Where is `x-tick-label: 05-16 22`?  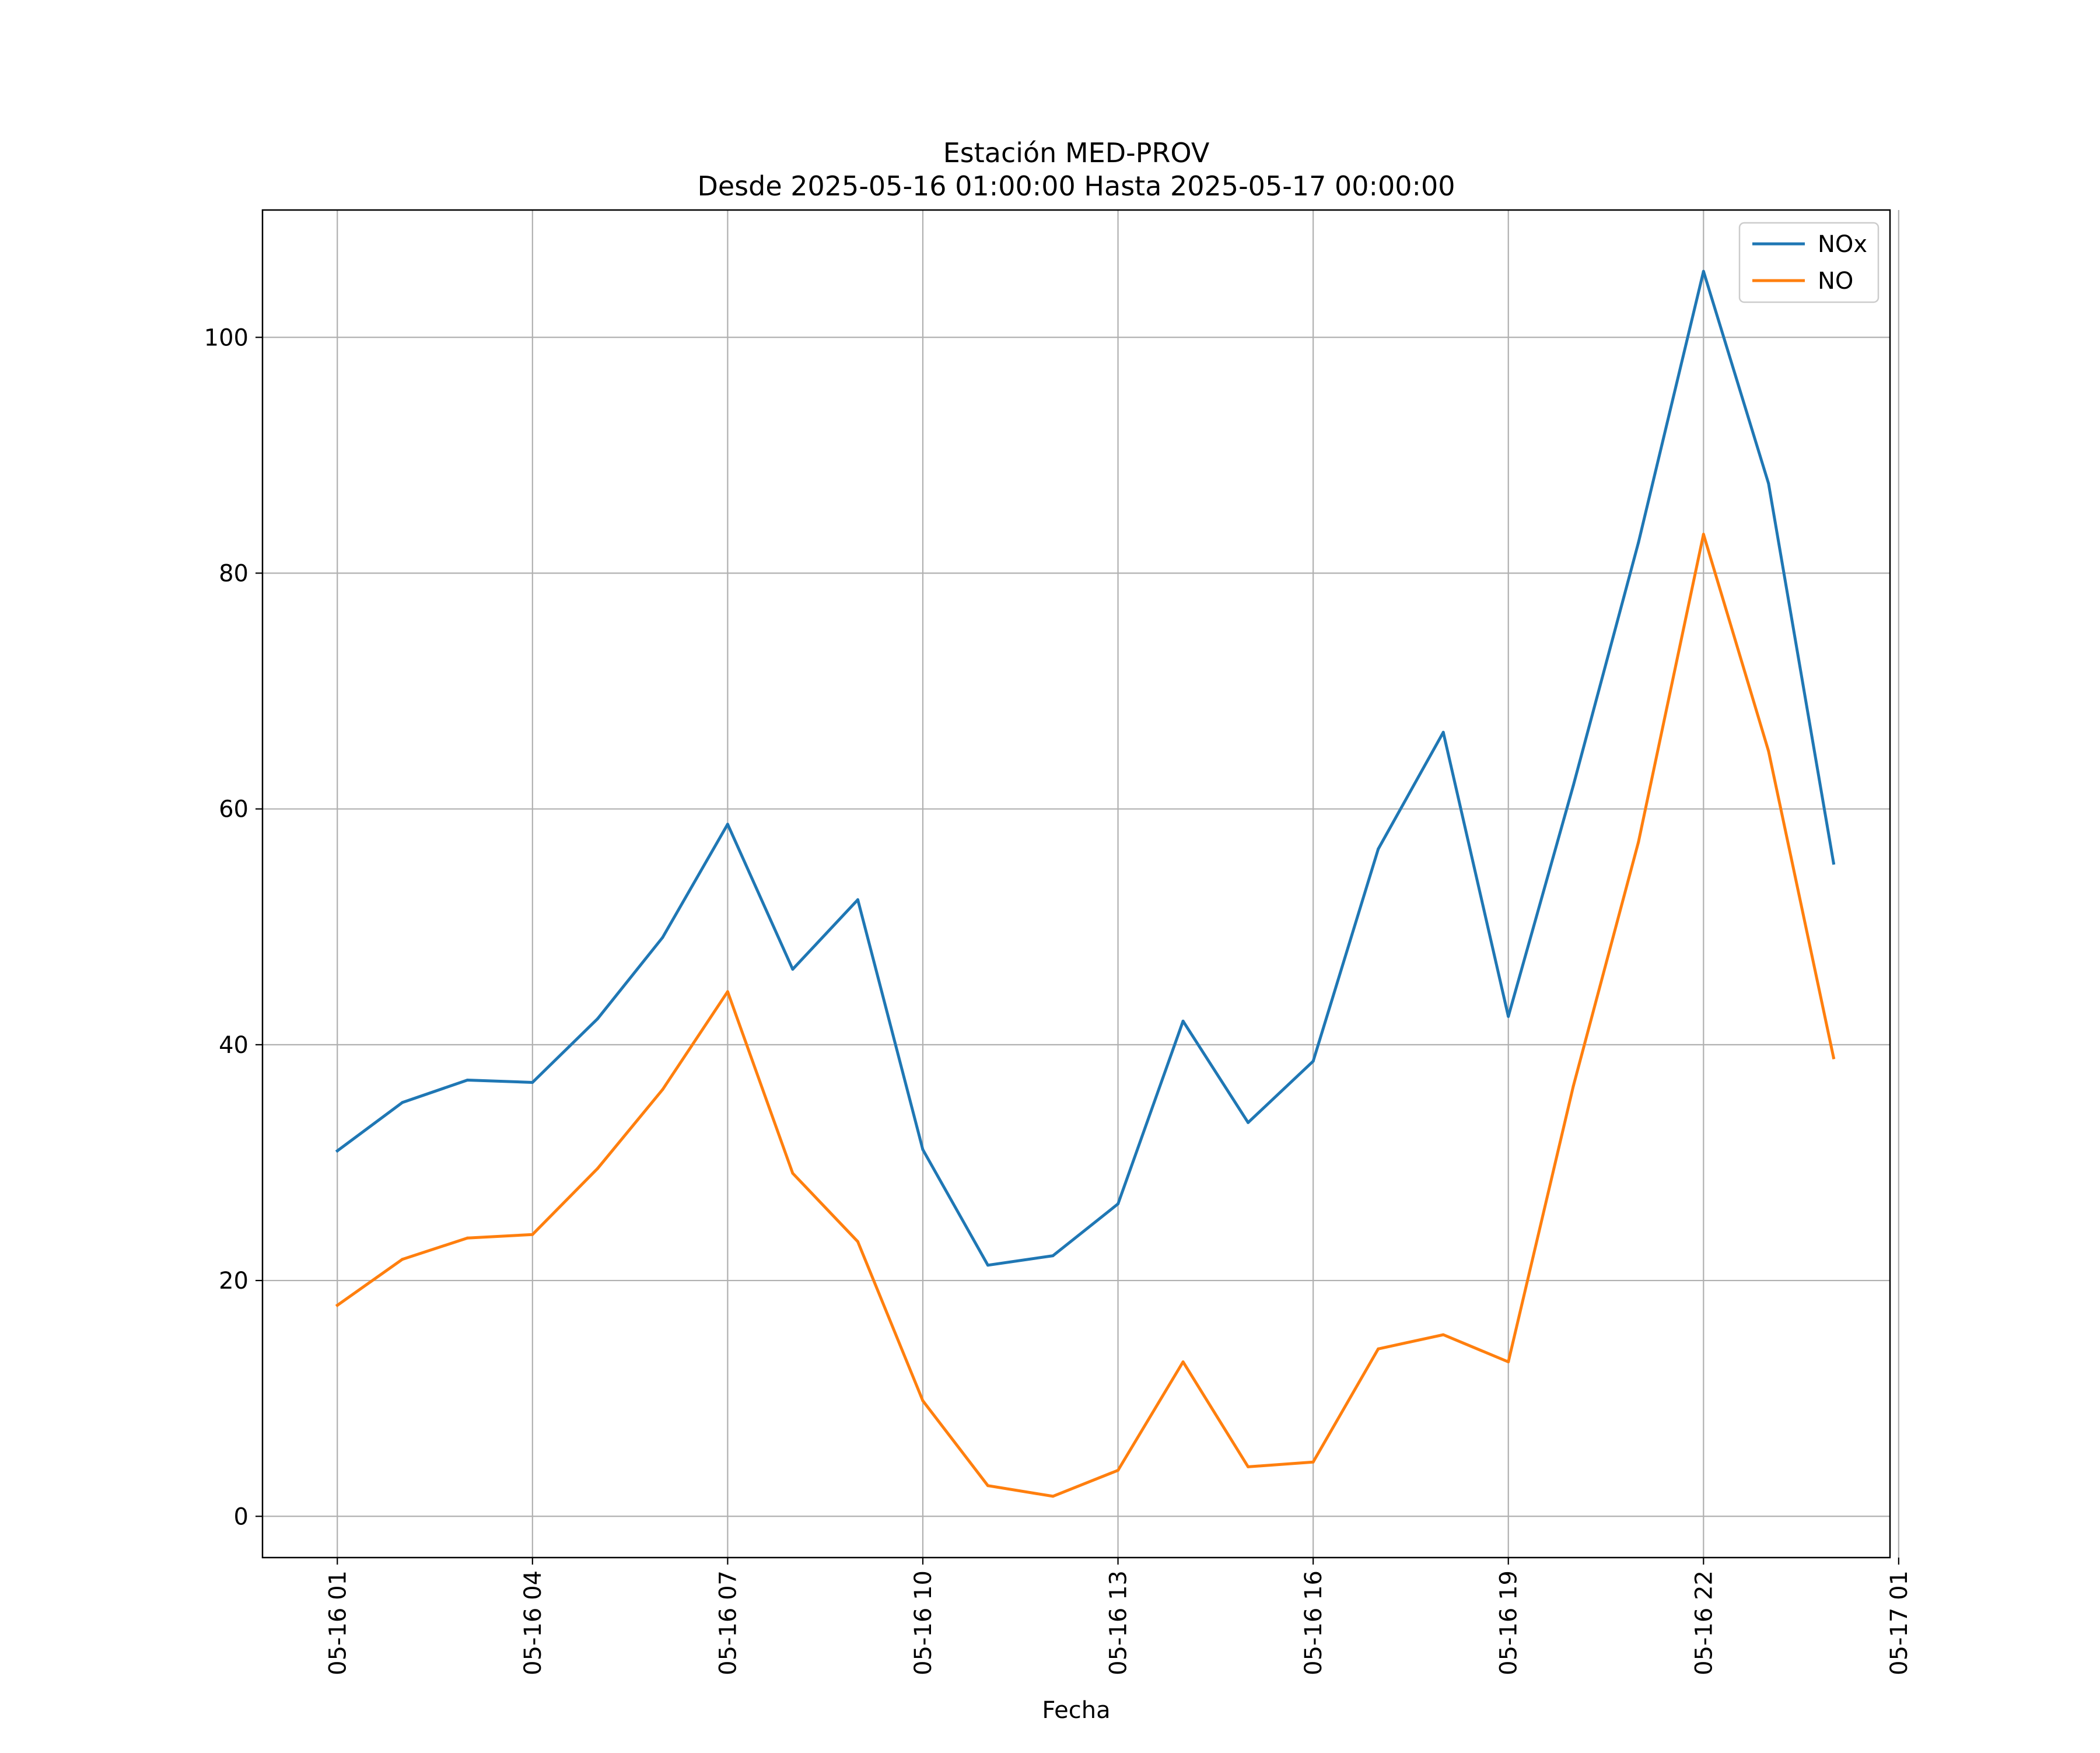
x-tick-label: 05-16 22 is located at coordinates (1703, 1622).